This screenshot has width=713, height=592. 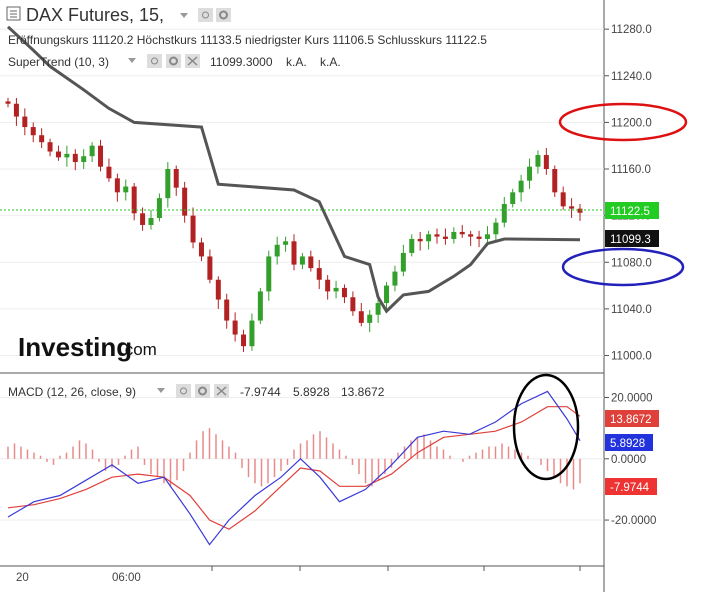 What do you see at coordinates (241, 62) in the screenshot?
I see `supertrend-value: 11099.3000` at bounding box center [241, 62].